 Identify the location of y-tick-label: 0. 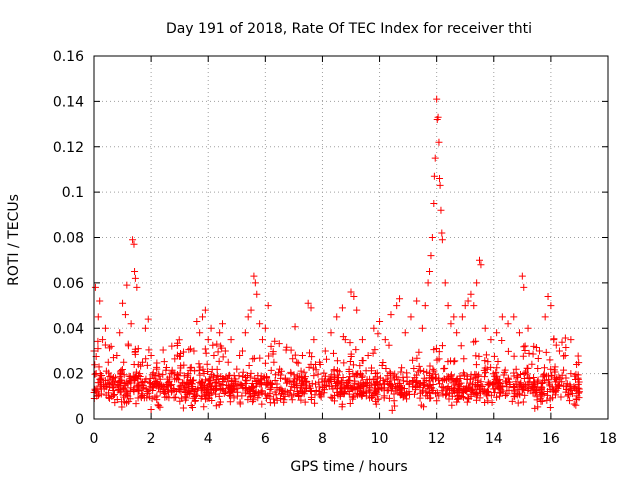
(79, 420).